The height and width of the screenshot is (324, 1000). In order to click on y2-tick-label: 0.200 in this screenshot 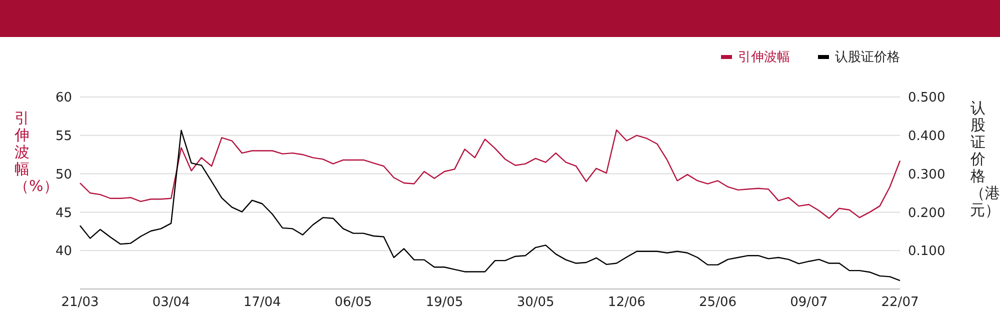, I will do `click(927, 213)`.